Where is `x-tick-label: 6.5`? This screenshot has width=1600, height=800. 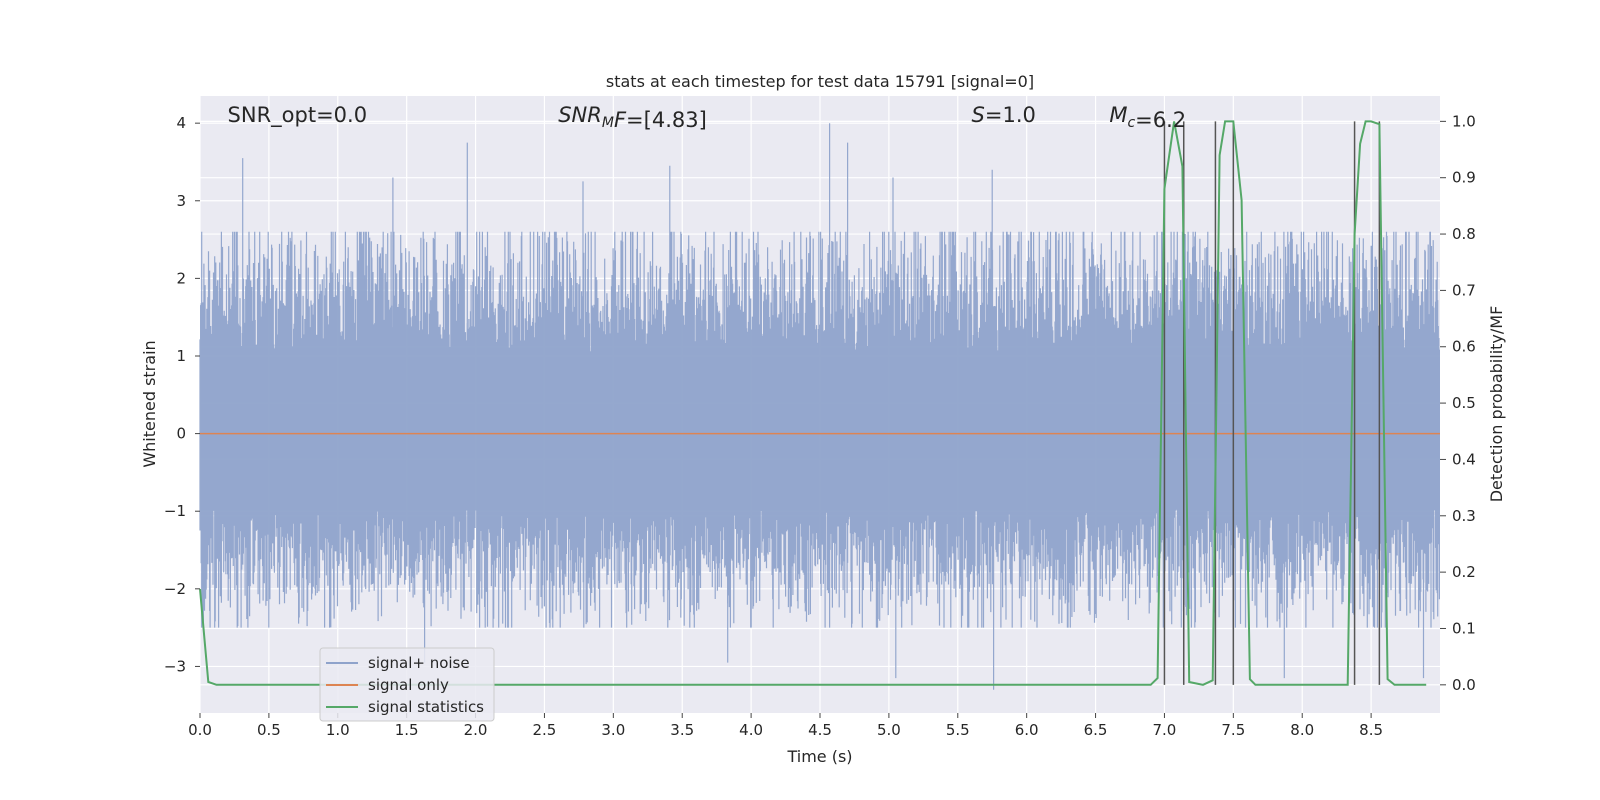 x-tick-label: 6.5 is located at coordinates (1096, 730).